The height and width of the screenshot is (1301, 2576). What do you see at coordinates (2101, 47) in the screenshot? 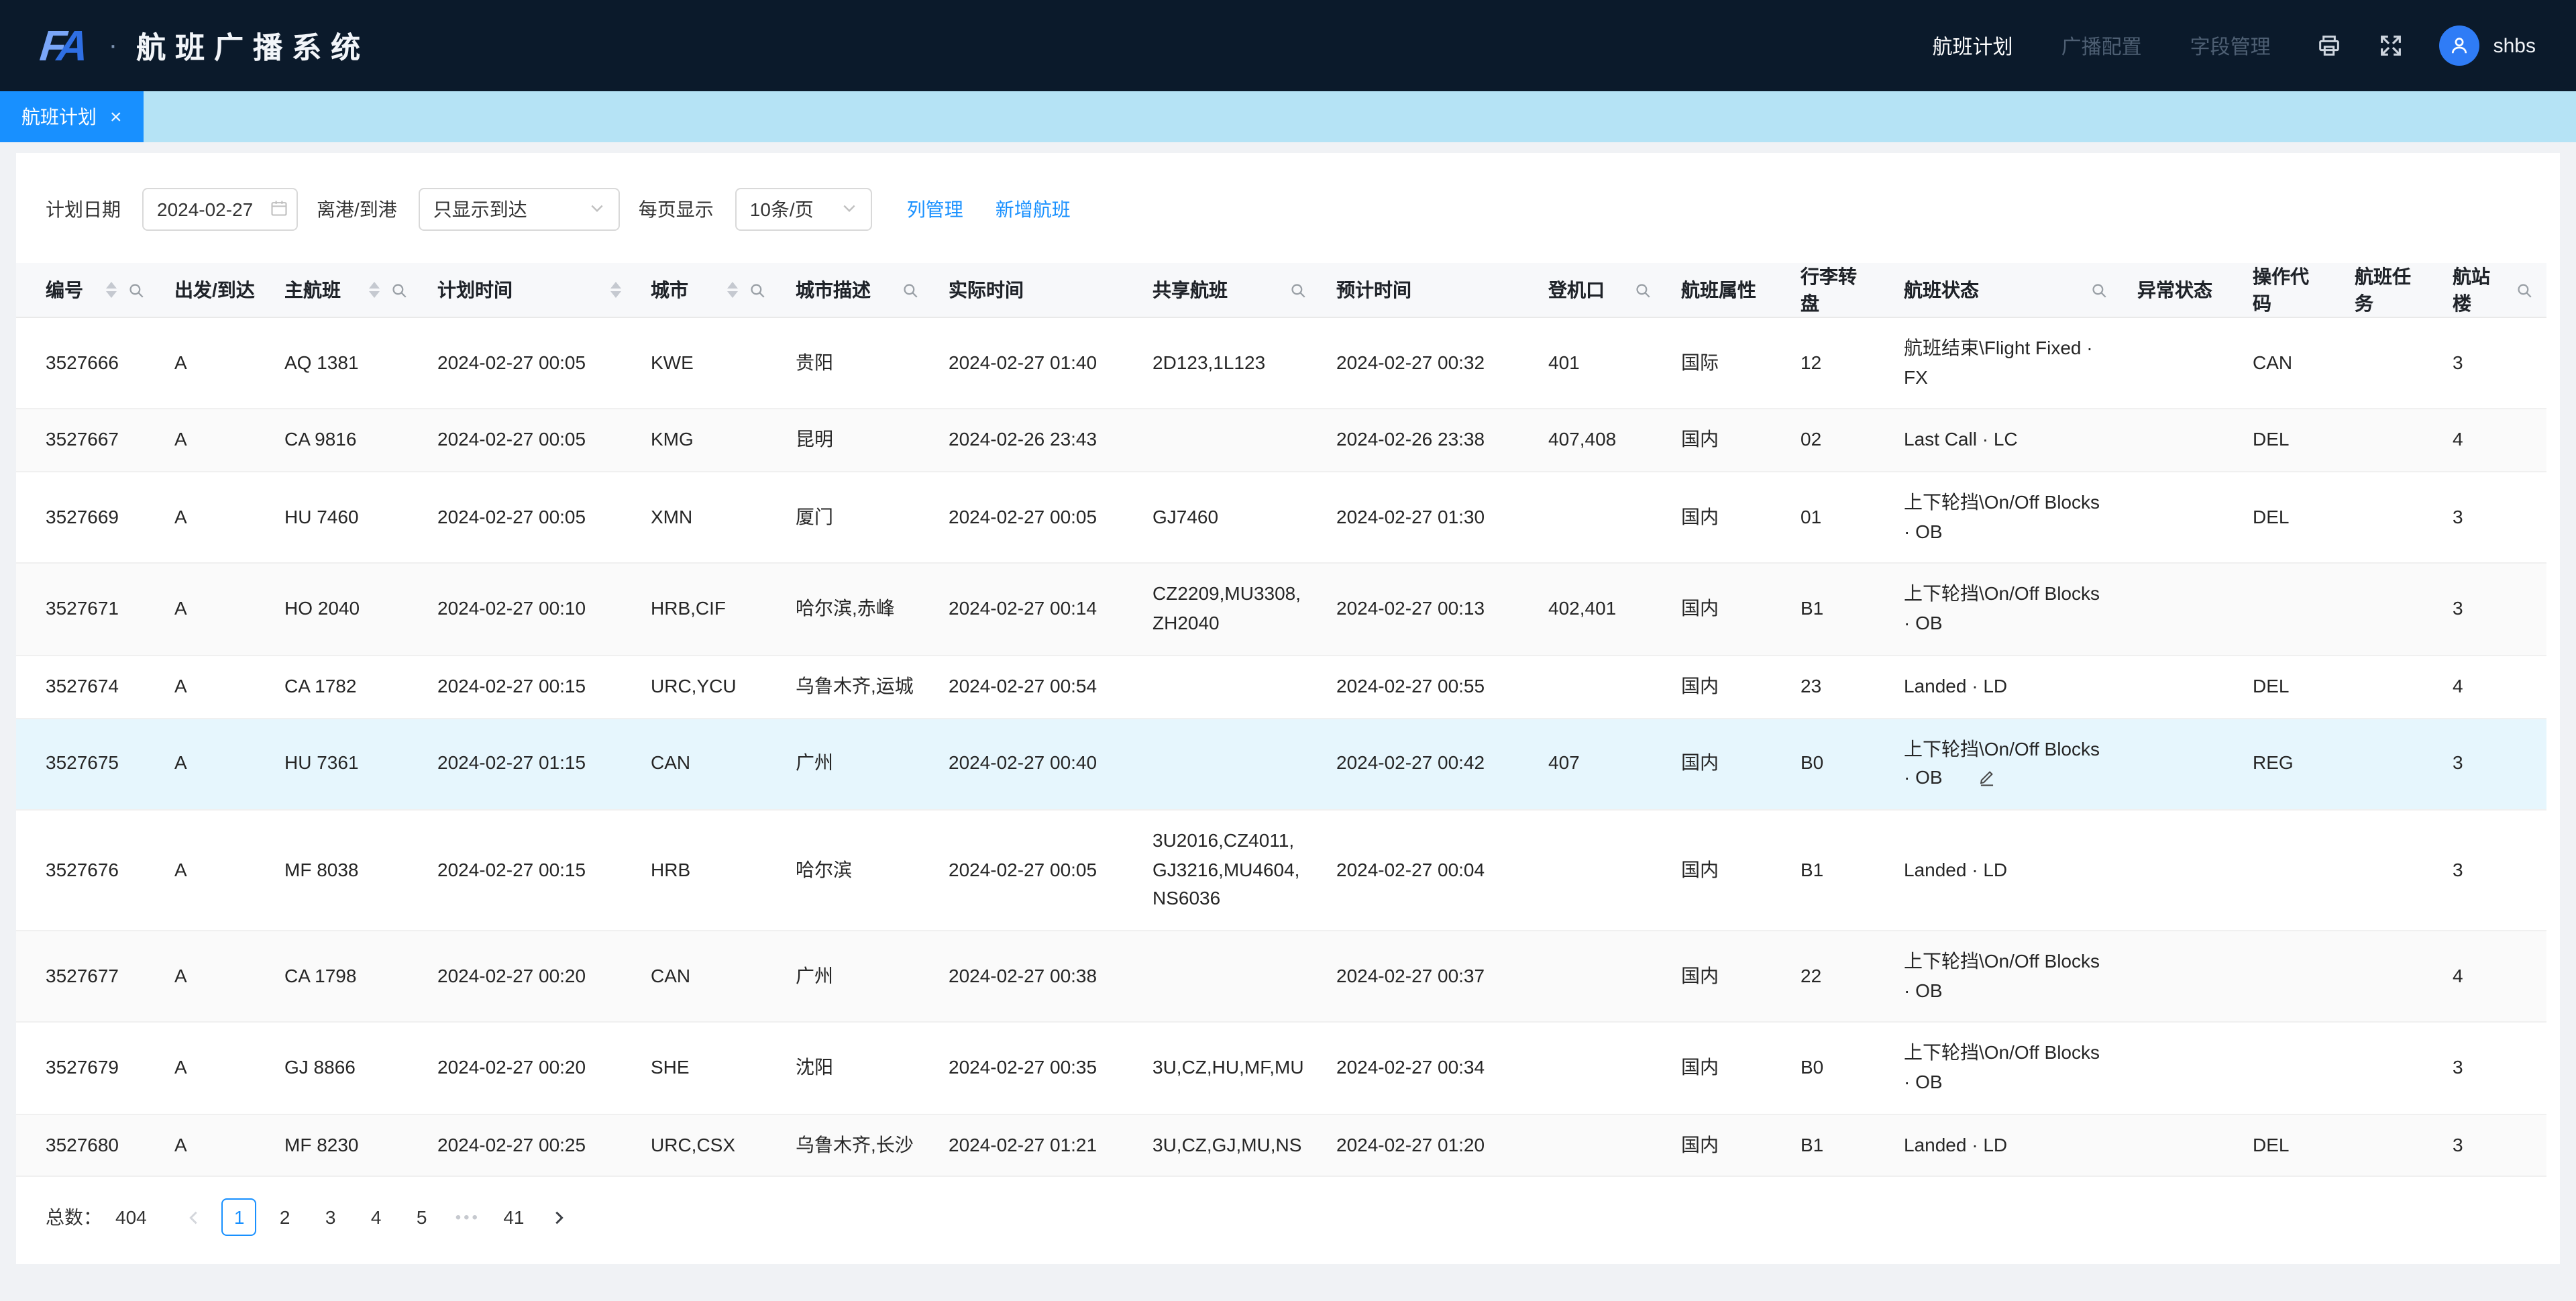
I see `nav-item-broadcast-config: 广播配置` at bounding box center [2101, 47].